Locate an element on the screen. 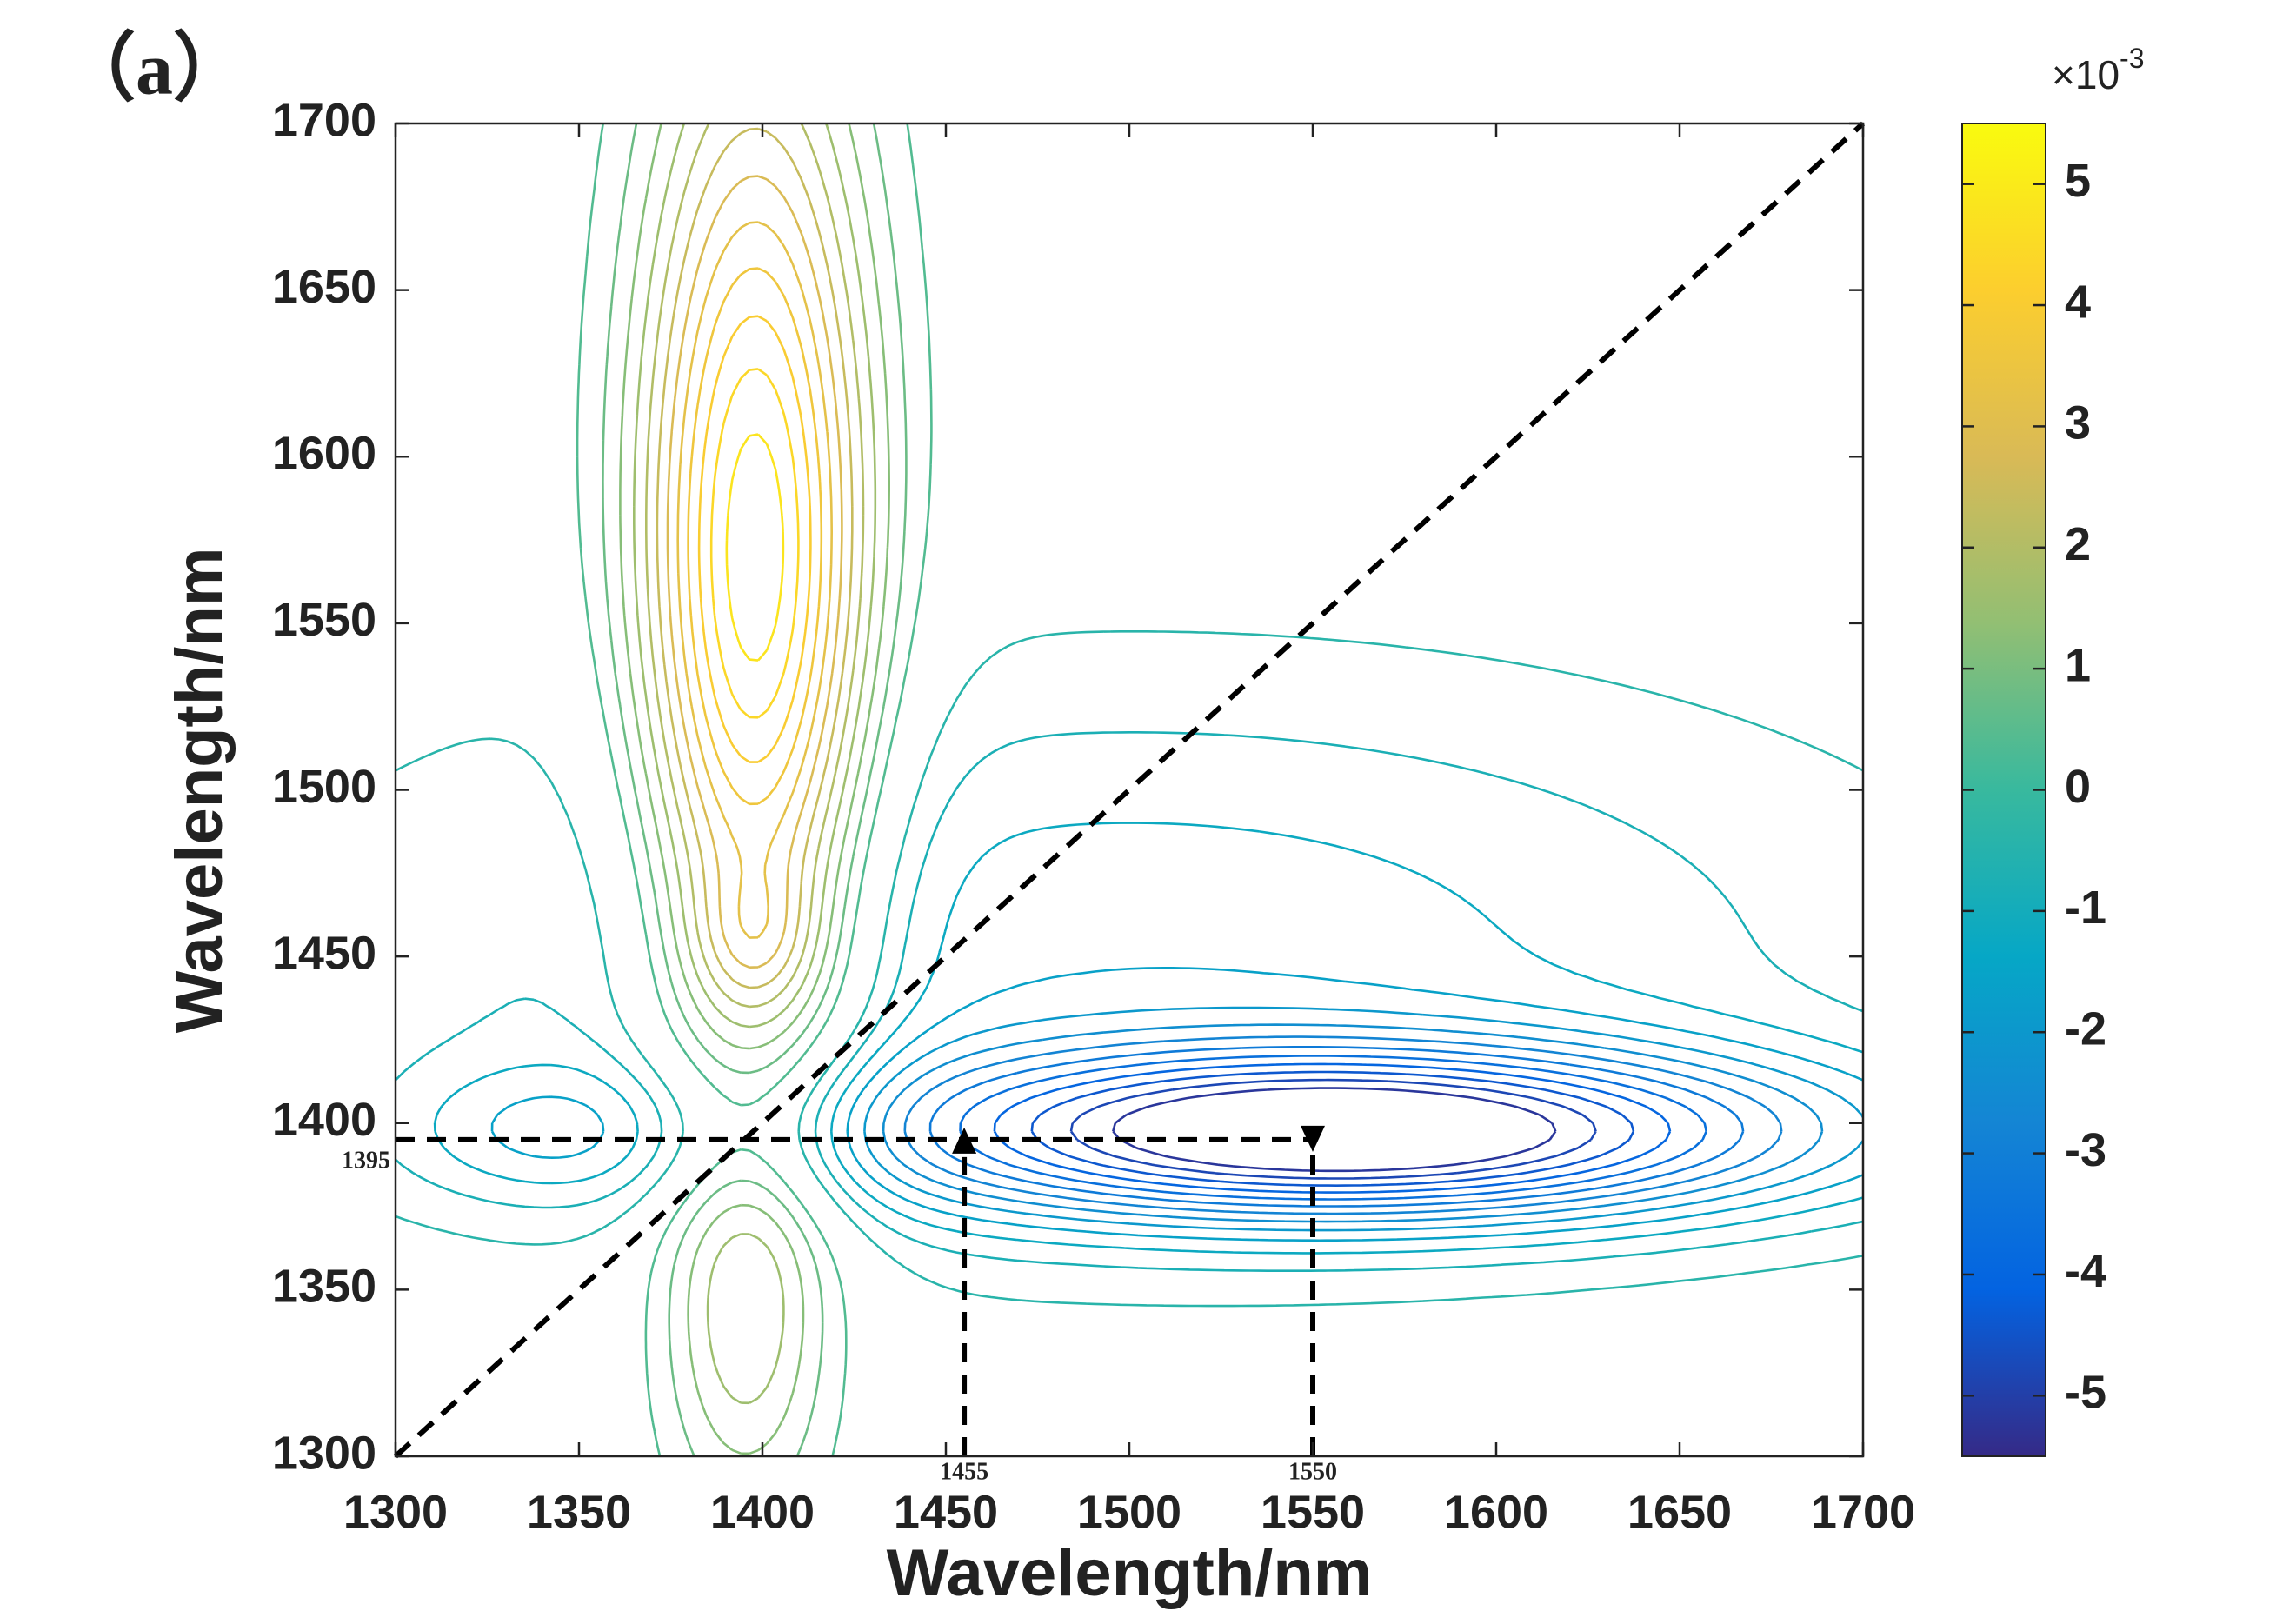 The height and width of the screenshot is (1611, 2296). colorbar-tick-label: -5 is located at coordinates (2085, 1393).